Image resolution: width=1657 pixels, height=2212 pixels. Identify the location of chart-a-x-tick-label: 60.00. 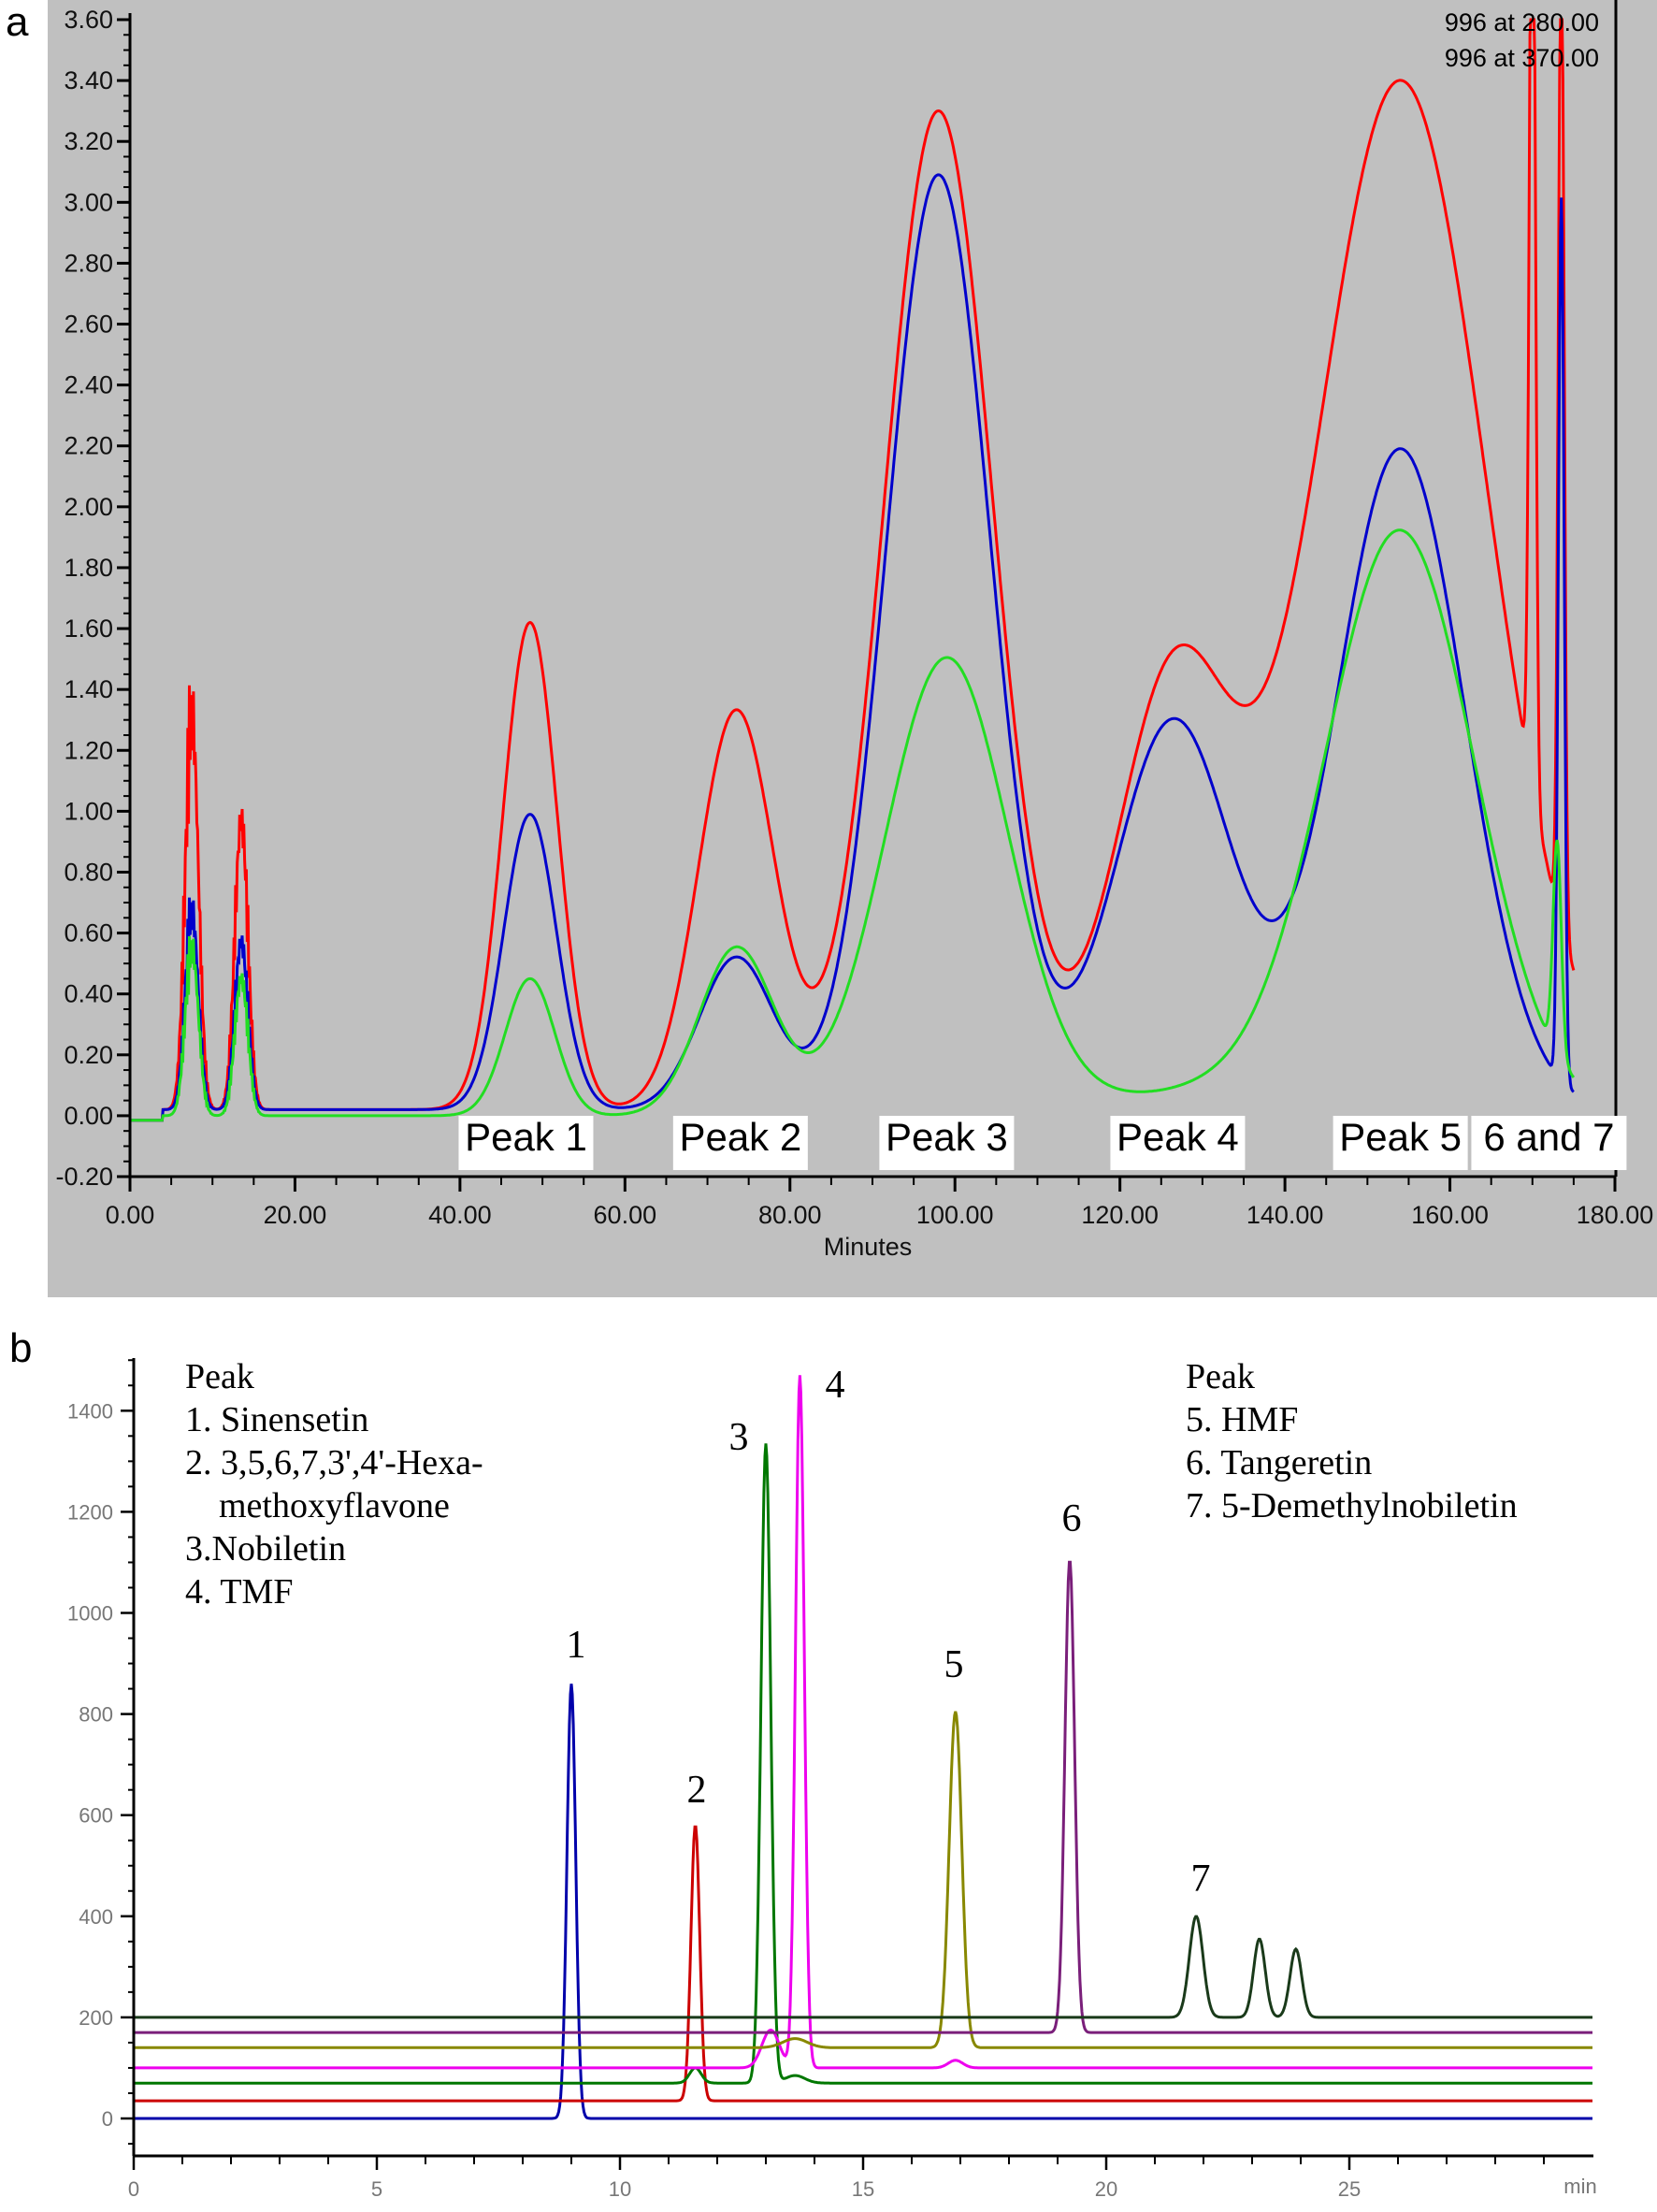
(625, 1215).